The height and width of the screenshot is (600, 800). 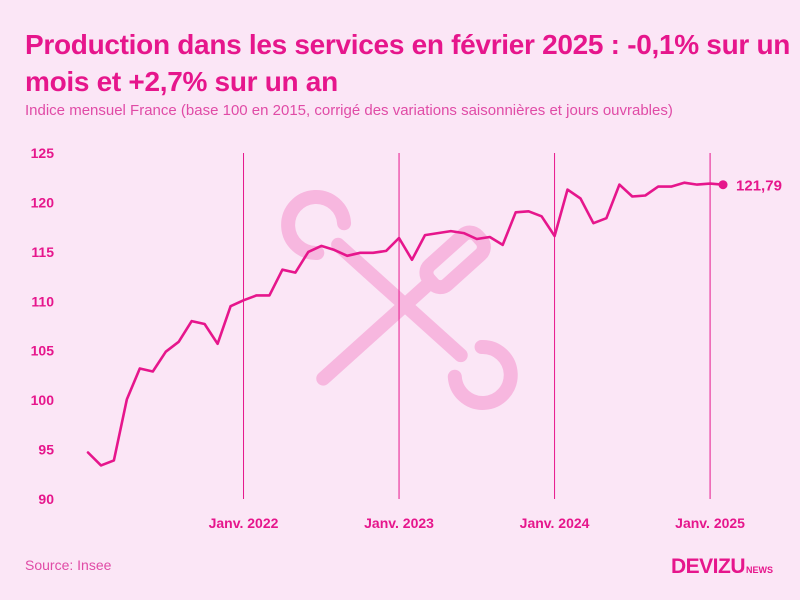 I want to click on x-tick-label: Janv. 2023, so click(x=399, y=523).